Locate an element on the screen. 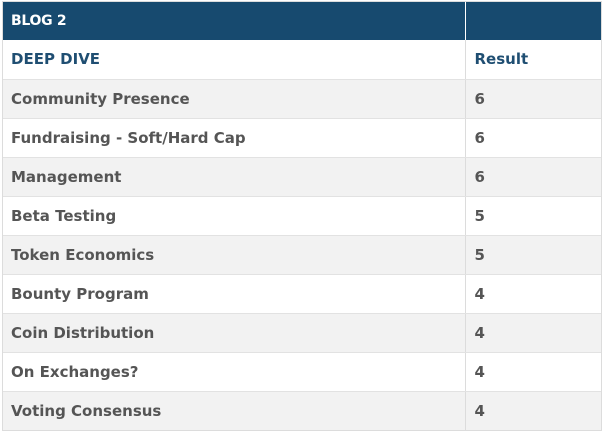 The width and height of the screenshot is (604, 434). table-row: On Exchanges? 4 is located at coordinates (302, 372).